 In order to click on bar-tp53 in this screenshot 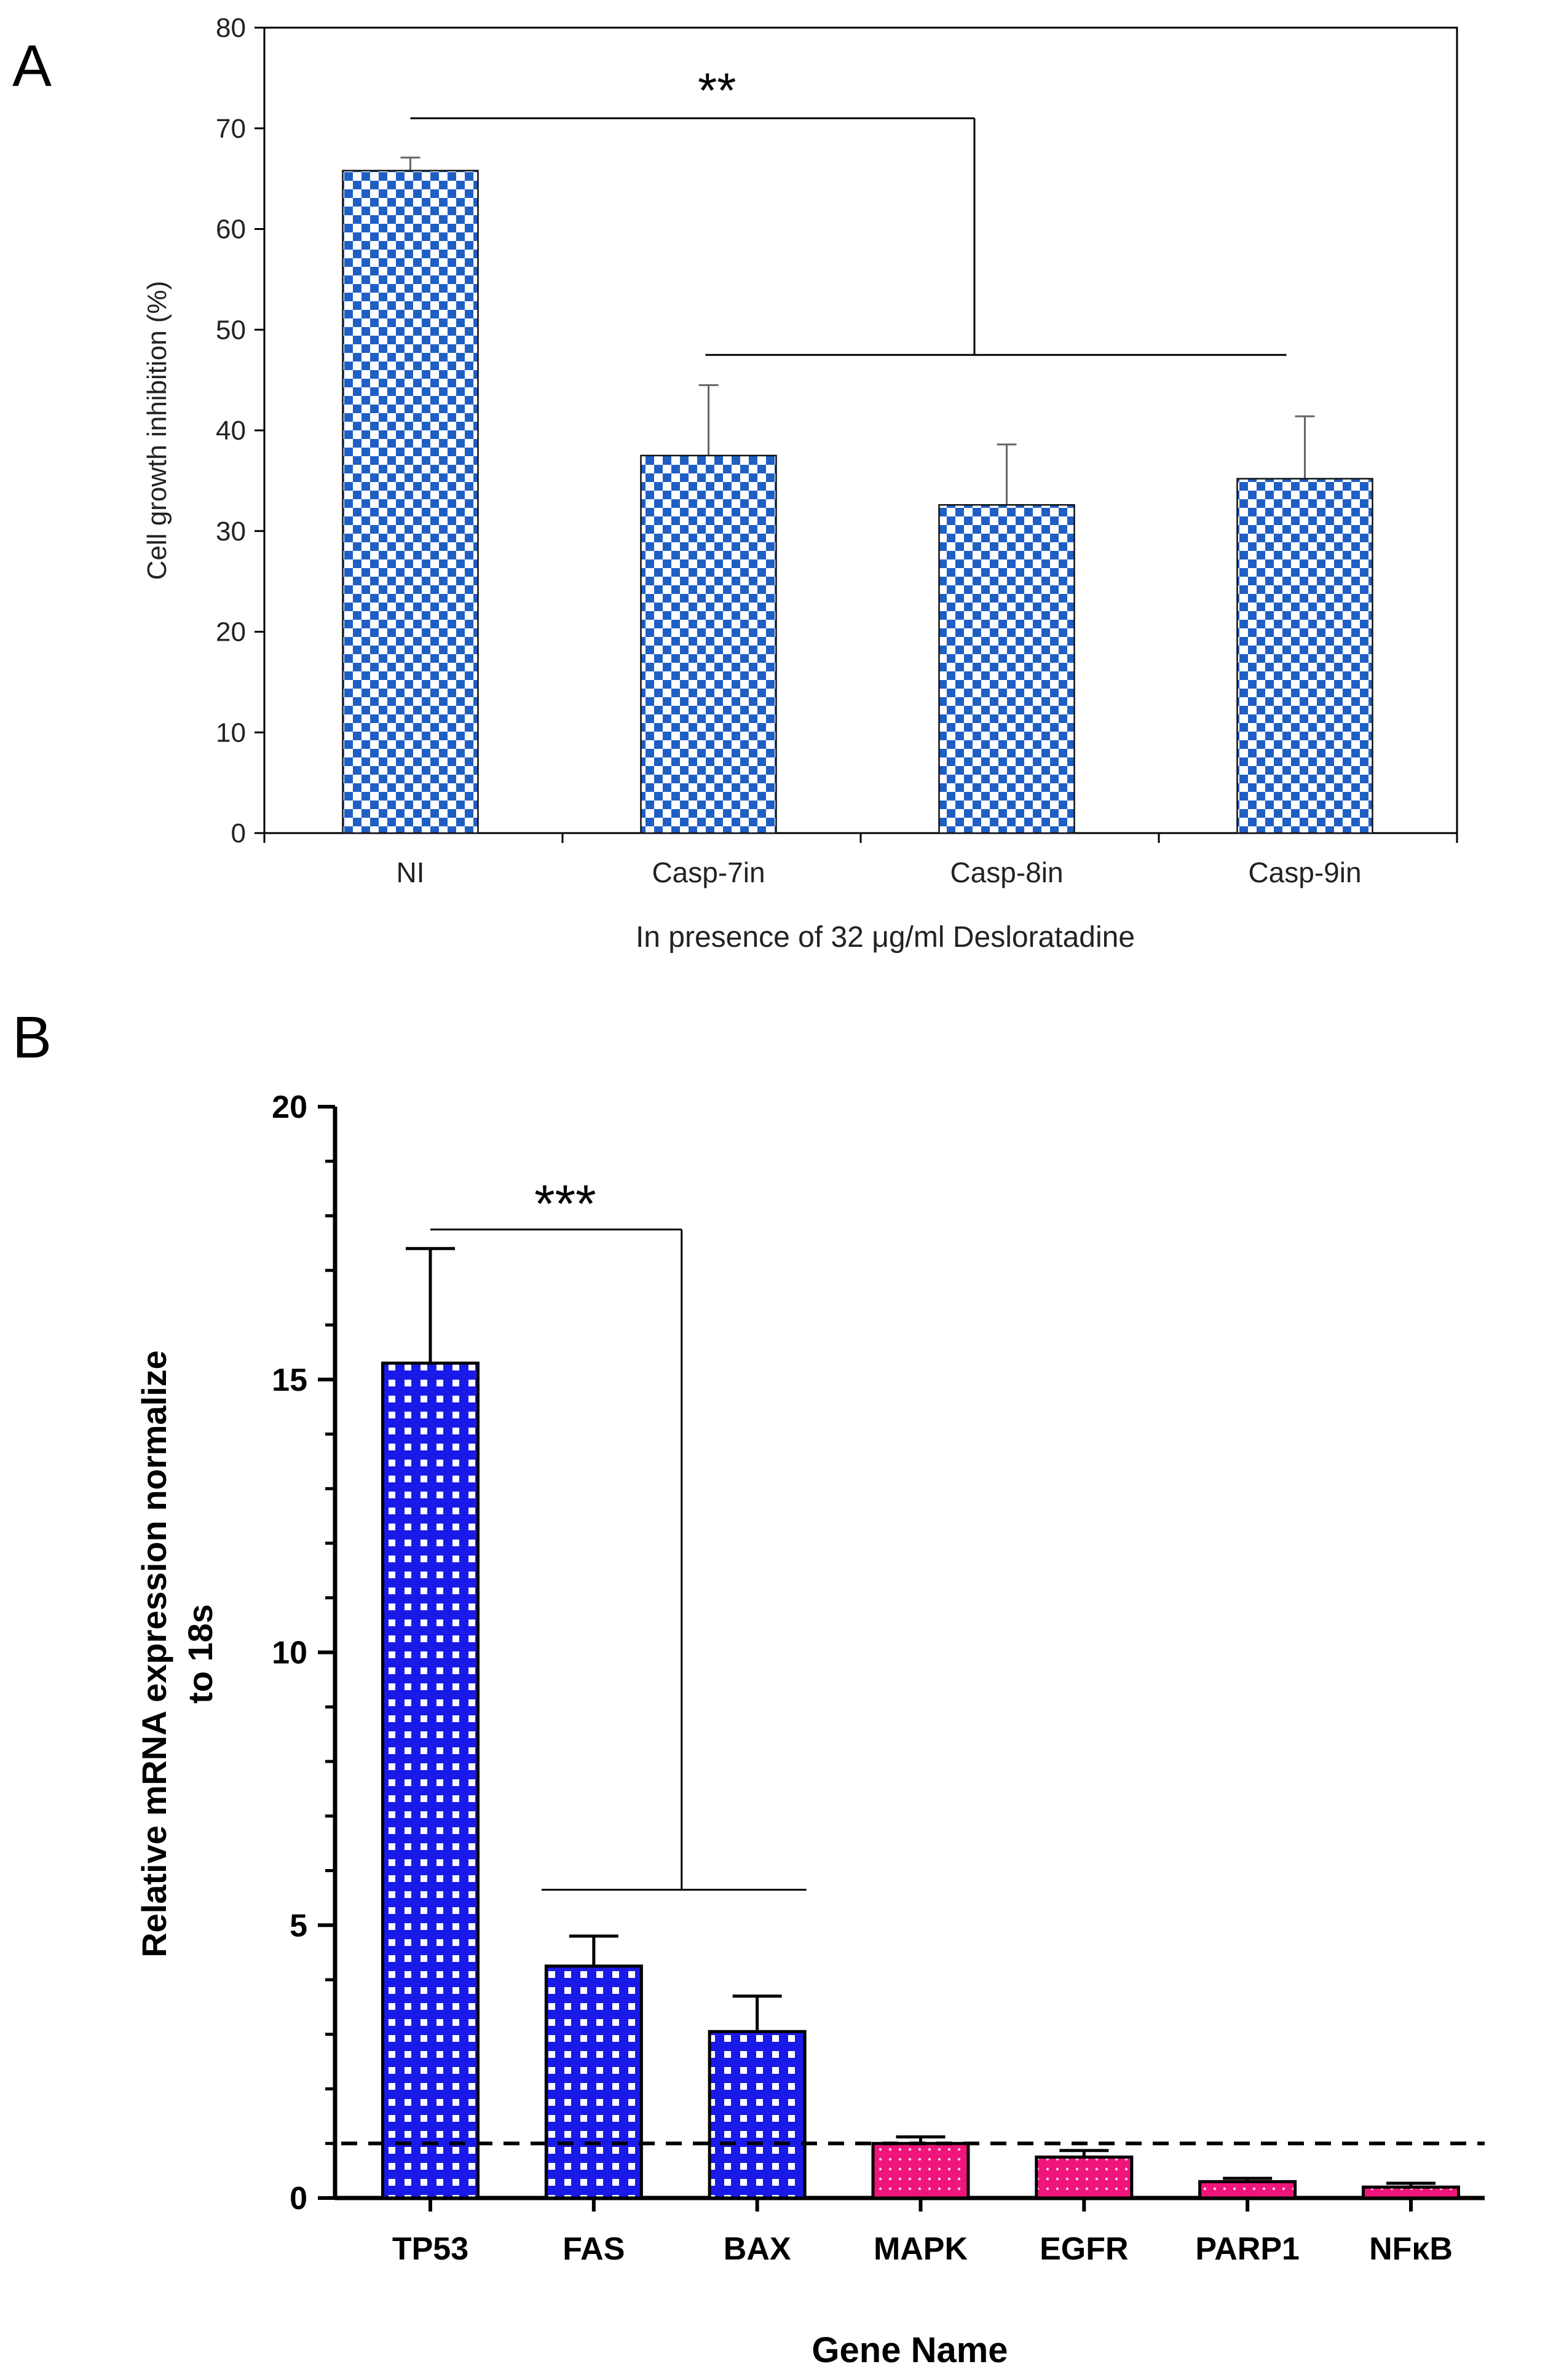, I will do `click(430, 1780)`.